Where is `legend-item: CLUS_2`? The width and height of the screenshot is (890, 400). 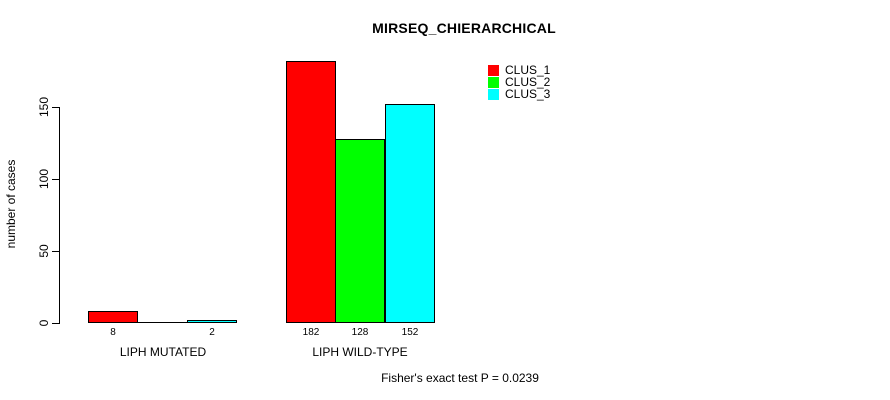
legend-item: CLUS_2 is located at coordinates (519, 82).